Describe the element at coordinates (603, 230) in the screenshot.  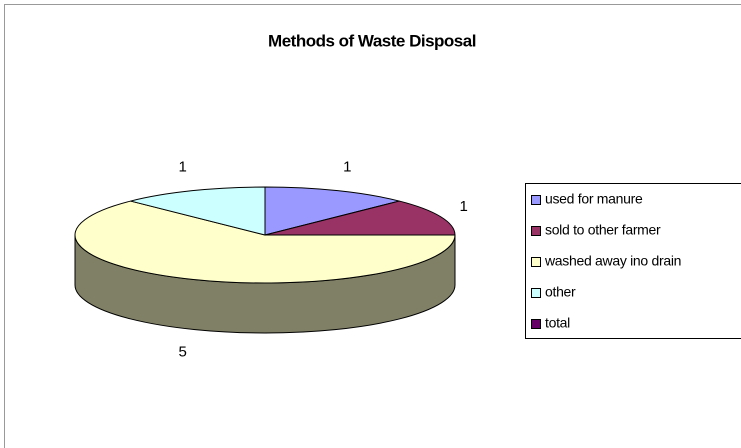
I see `legend-label: sold to other farmer` at that location.